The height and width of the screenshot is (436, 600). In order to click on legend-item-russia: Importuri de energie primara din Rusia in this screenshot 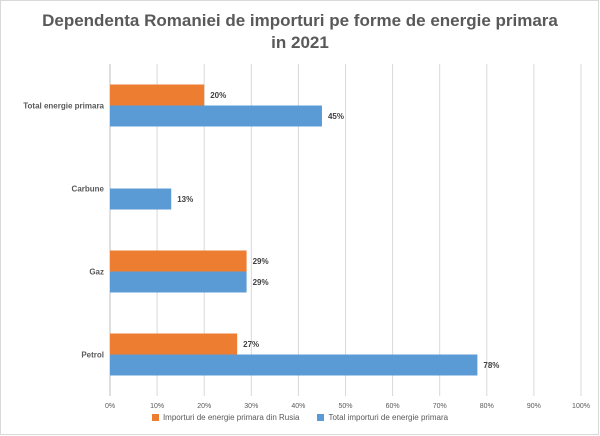, I will do `click(225, 417)`.